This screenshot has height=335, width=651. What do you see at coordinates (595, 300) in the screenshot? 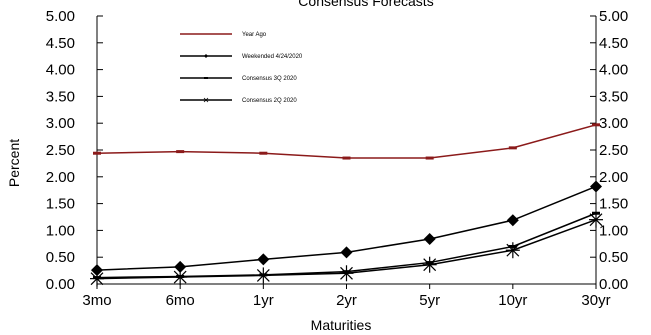
I see `x-tick-label: 30yr` at bounding box center [595, 300].